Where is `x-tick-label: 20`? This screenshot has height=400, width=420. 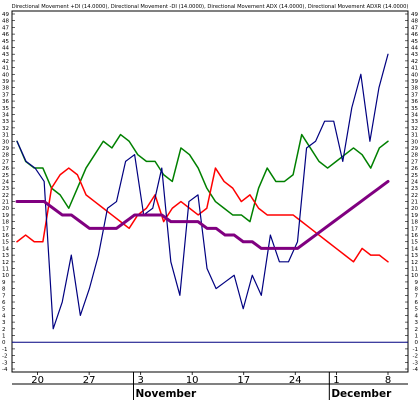
x-tick-label: 20 is located at coordinates (37, 380).